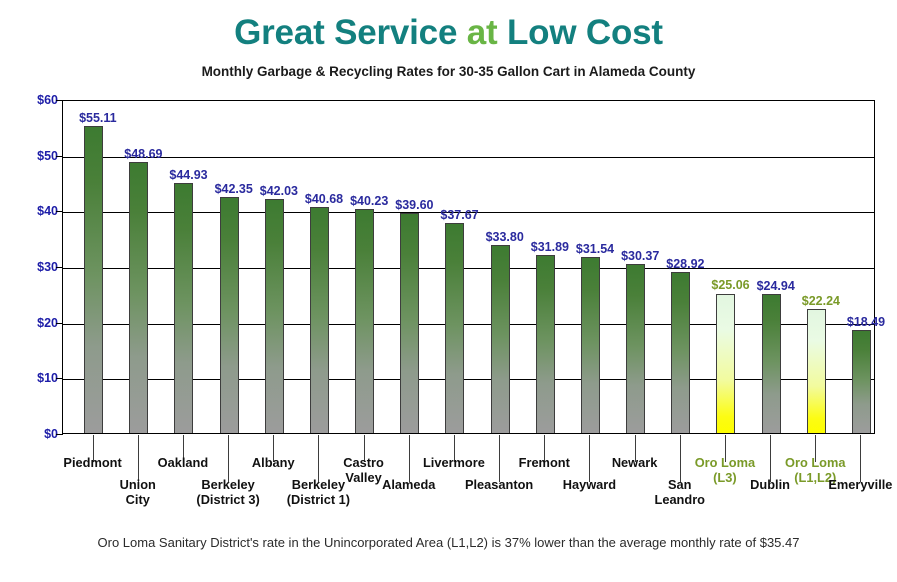 The width and height of the screenshot is (897, 582). What do you see at coordinates (459, 215) in the screenshot?
I see `bar-value-label: $37.67` at bounding box center [459, 215].